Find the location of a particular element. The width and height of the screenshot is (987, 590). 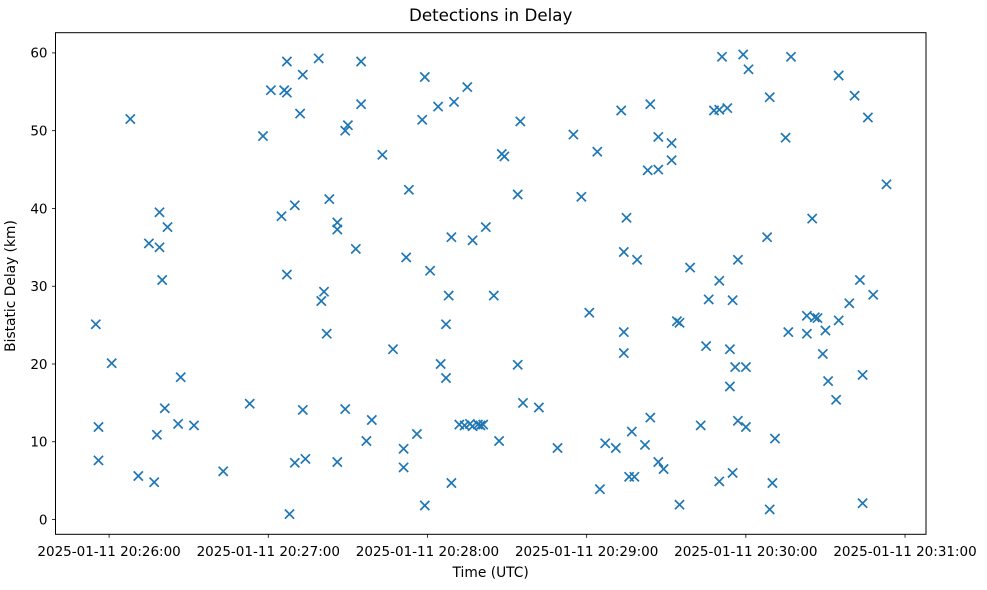

x-tick-label: 2025-01-11 20:31:00 is located at coordinates (904, 552).